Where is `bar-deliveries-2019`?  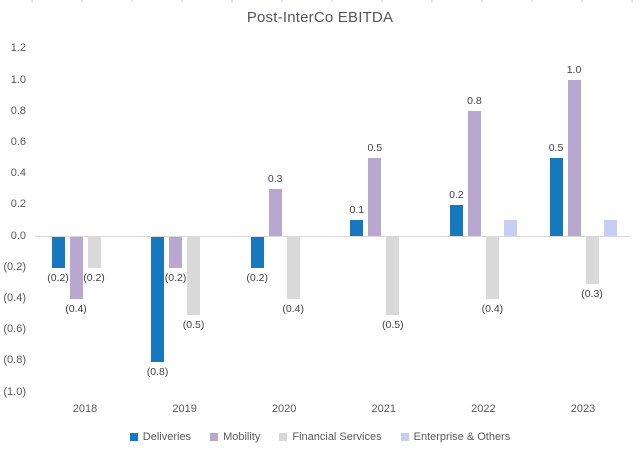
bar-deliveries-2019 is located at coordinates (158, 299).